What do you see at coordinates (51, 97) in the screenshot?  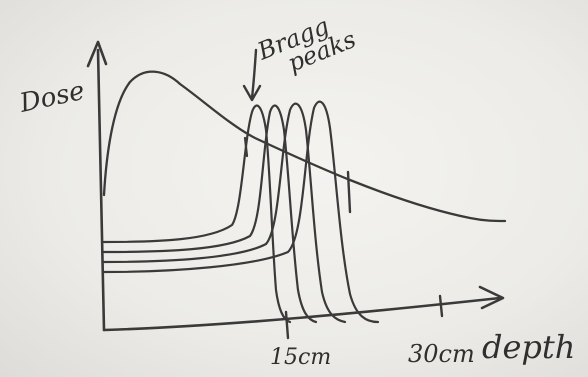 I see `y-axis-label: Dose` at bounding box center [51, 97].